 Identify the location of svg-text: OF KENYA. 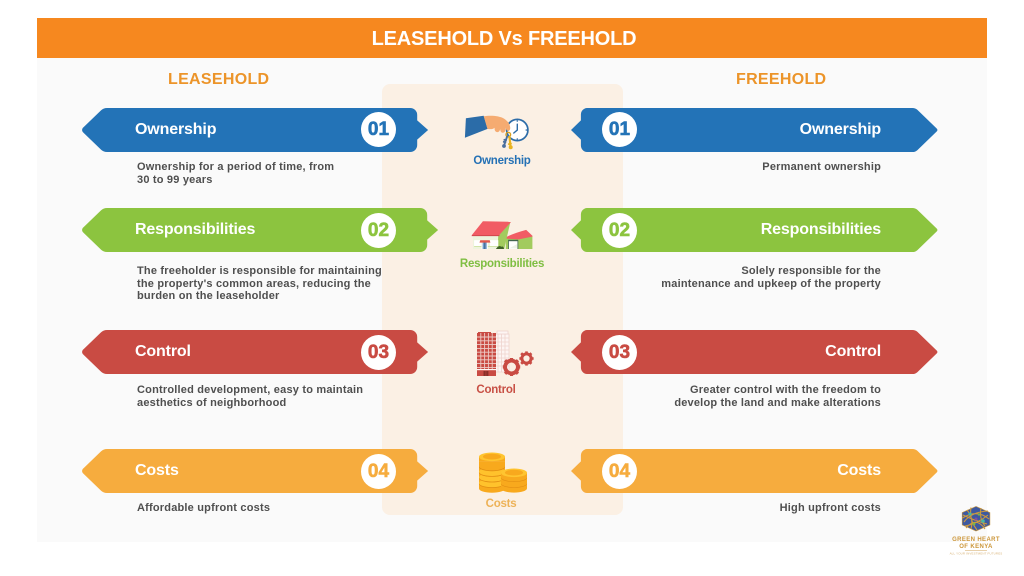
(976, 547).